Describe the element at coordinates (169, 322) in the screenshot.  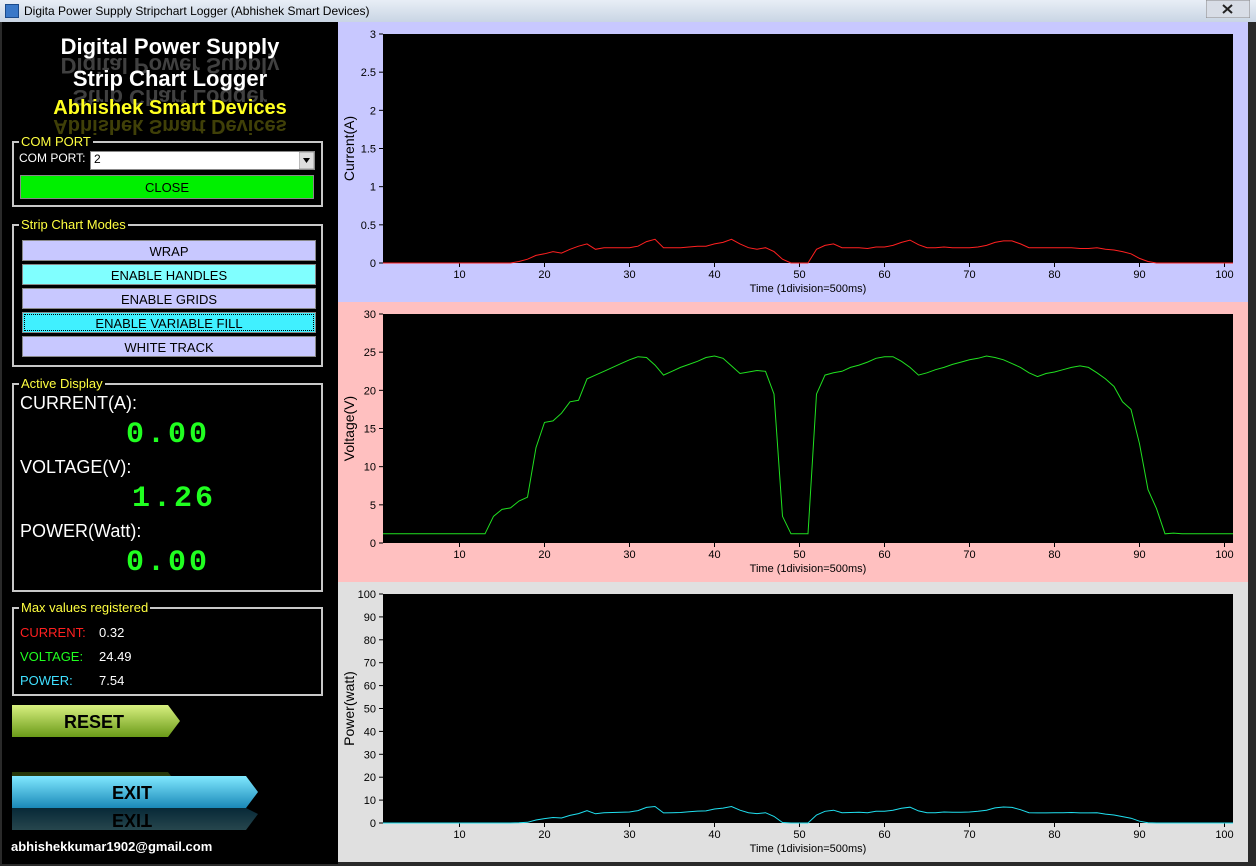
I see `fill-button: ENABLE VARIABLE FILL` at that location.